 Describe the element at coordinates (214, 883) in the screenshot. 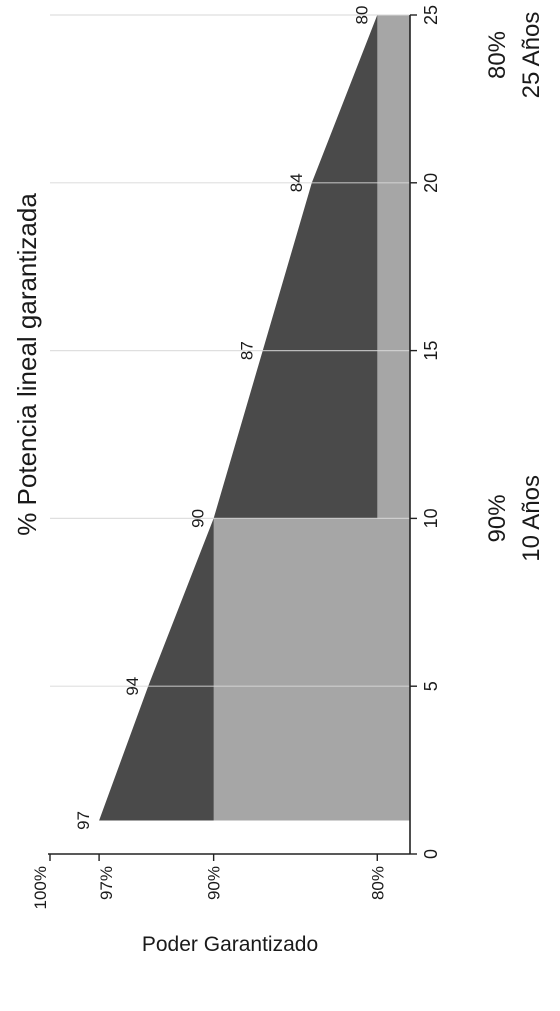

I see `y-tick-label: 90%` at that location.